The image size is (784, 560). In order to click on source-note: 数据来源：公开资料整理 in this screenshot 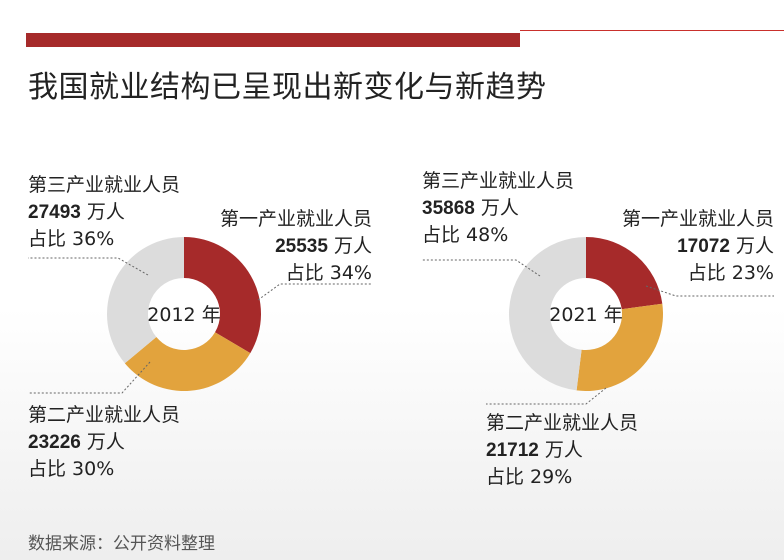, I will do `click(121, 544)`.